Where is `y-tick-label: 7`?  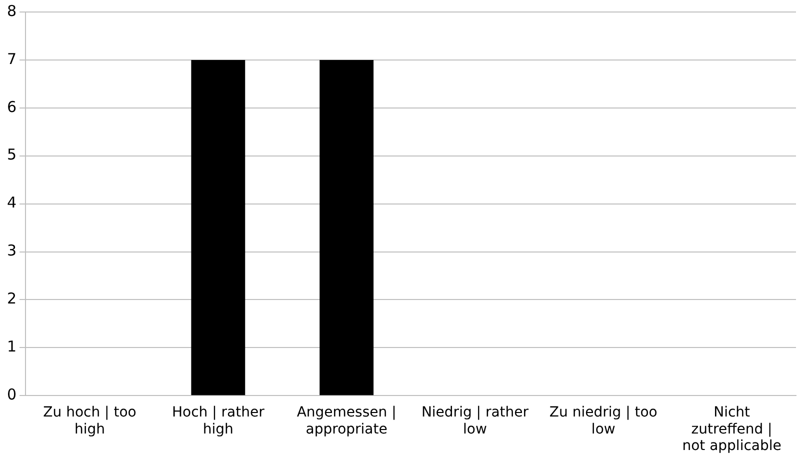
y-tick-label: 7 is located at coordinates (11, 59).